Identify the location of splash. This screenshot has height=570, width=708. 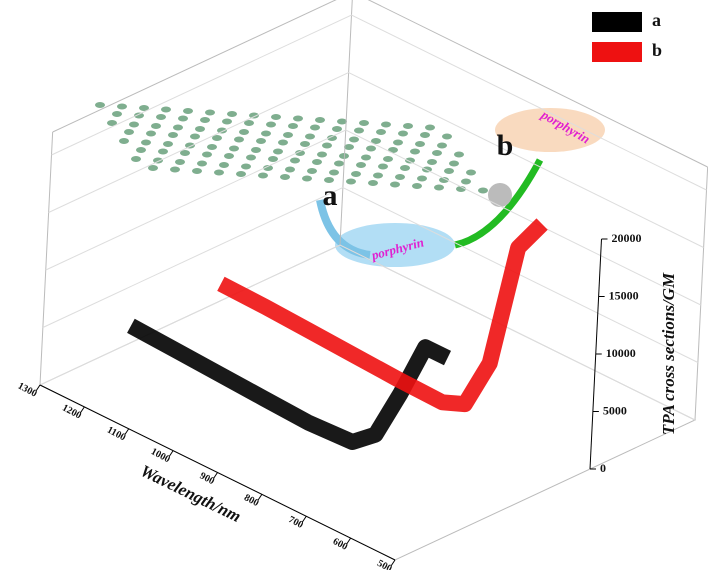
(343, 229).